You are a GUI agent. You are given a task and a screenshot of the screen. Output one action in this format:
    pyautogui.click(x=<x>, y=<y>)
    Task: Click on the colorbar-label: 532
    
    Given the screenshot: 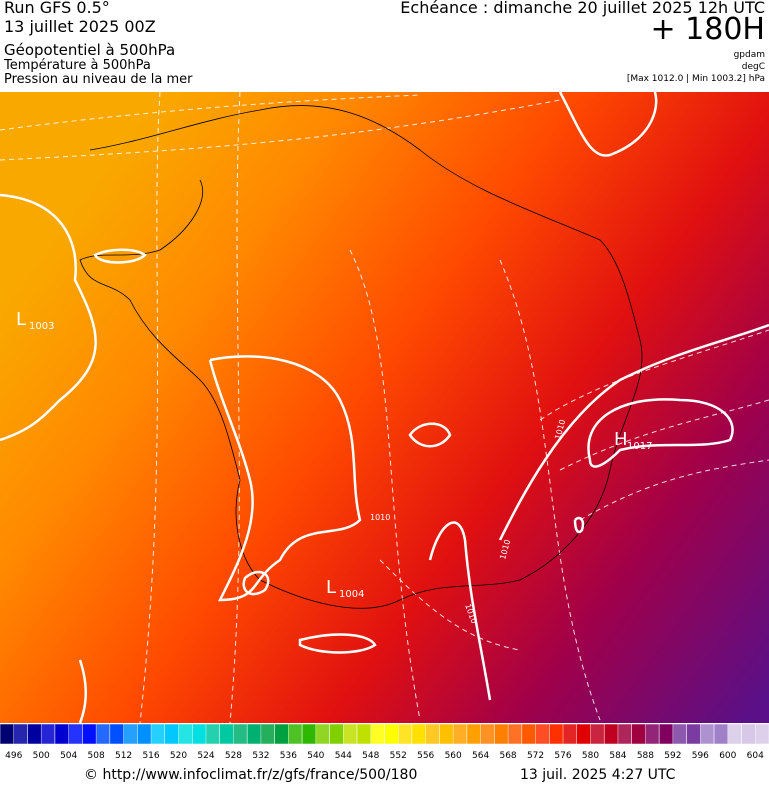 What is the action you would take?
    pyautogui.click(x=260, y=756)
    